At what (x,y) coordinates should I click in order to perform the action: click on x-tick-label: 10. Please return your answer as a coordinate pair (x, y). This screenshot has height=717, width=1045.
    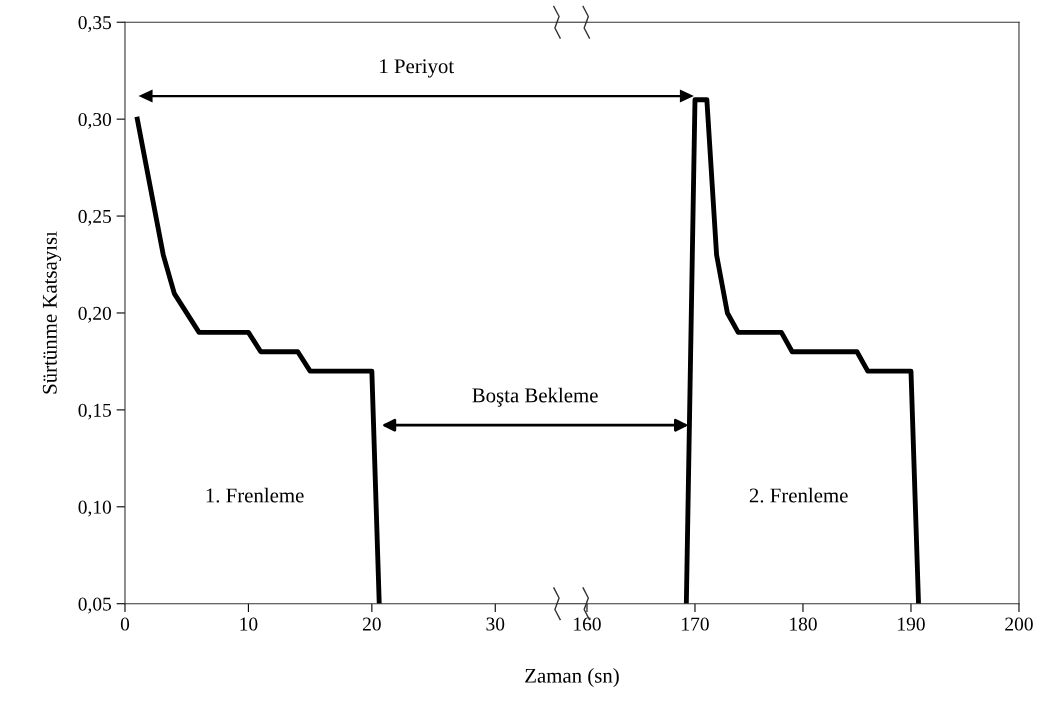
    Looking at the image, I should click on (249, 624).